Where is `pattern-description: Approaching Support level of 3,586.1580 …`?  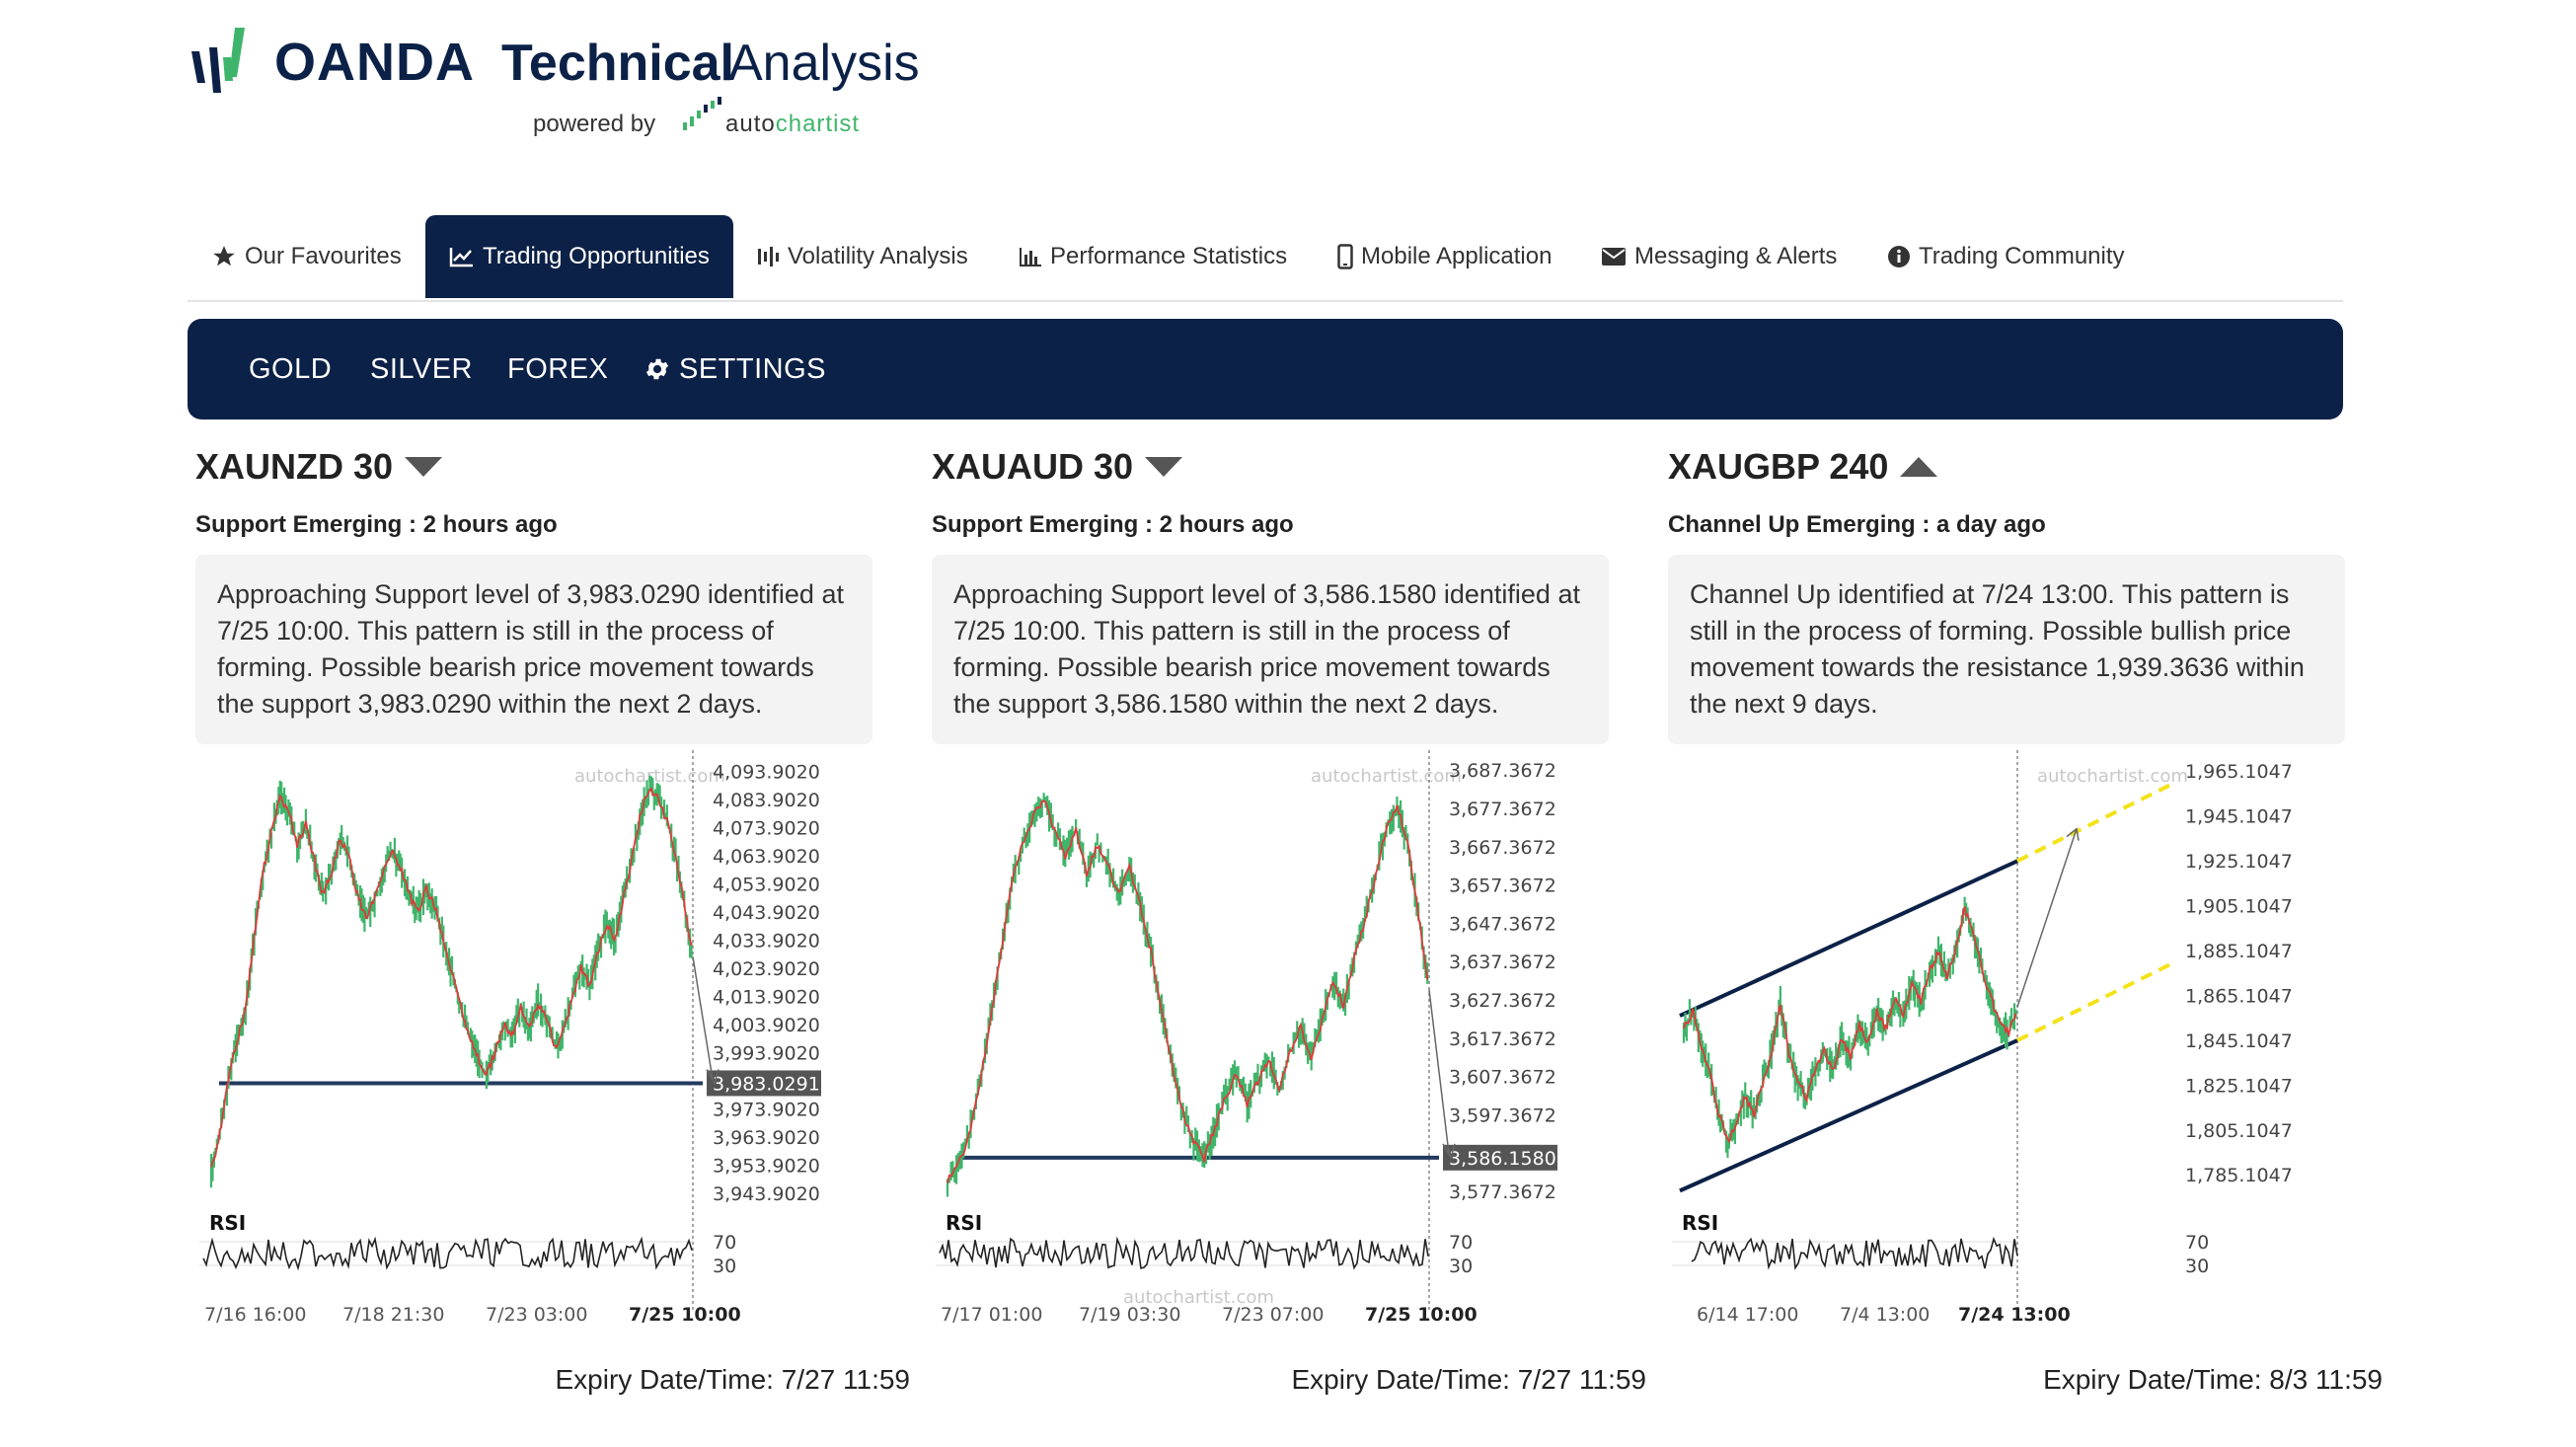
pattern-description: Approaching Support level of 3,586.1580 … is located at coordinates (1270, 649).